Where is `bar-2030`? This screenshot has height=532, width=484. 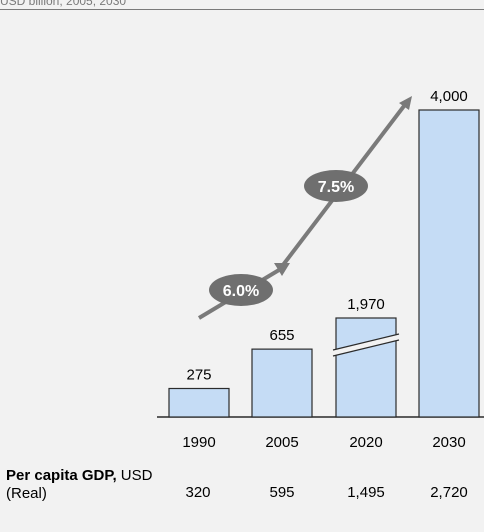 bar-2030 is located at coordinates (449, 263).